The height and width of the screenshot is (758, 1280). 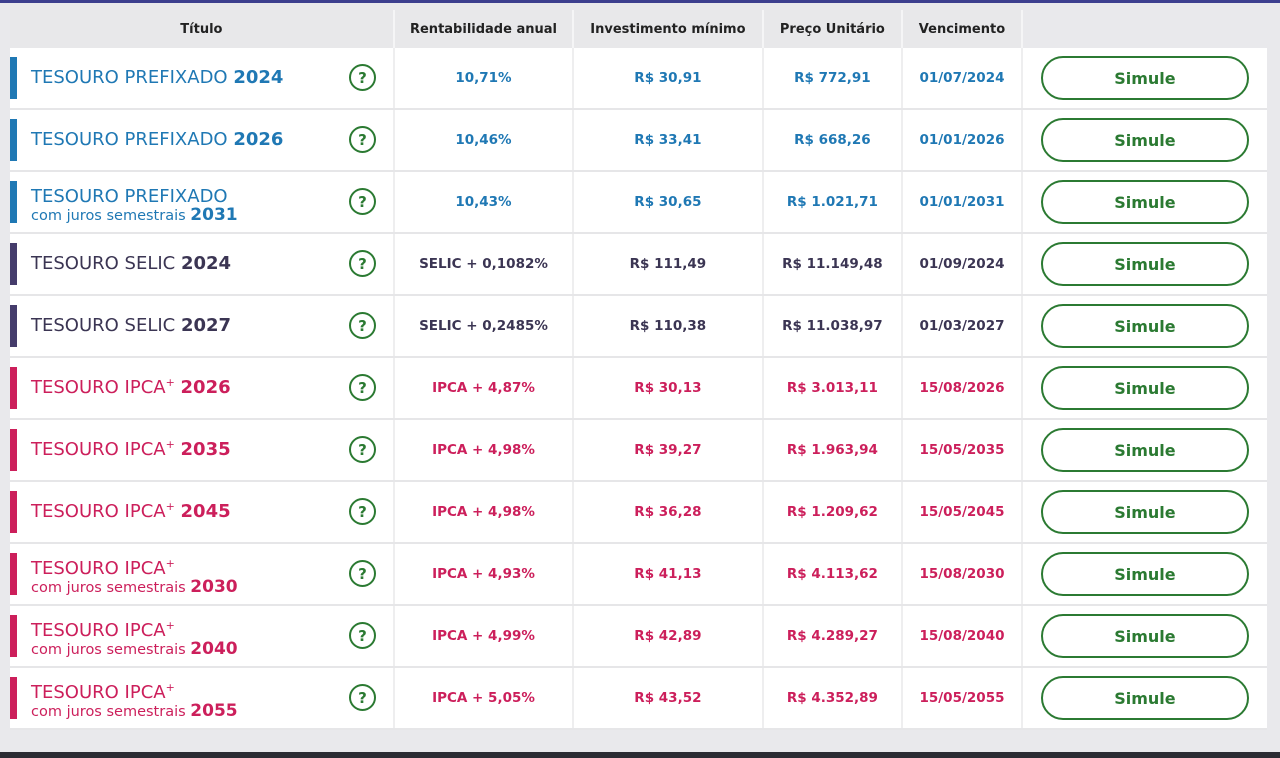 What do you see at coordinates (134, 576) in the screenshot?
I see `bond-title: TESOURO IPCA+ com juros semestrais 2030` at bounding box center [134, 576].